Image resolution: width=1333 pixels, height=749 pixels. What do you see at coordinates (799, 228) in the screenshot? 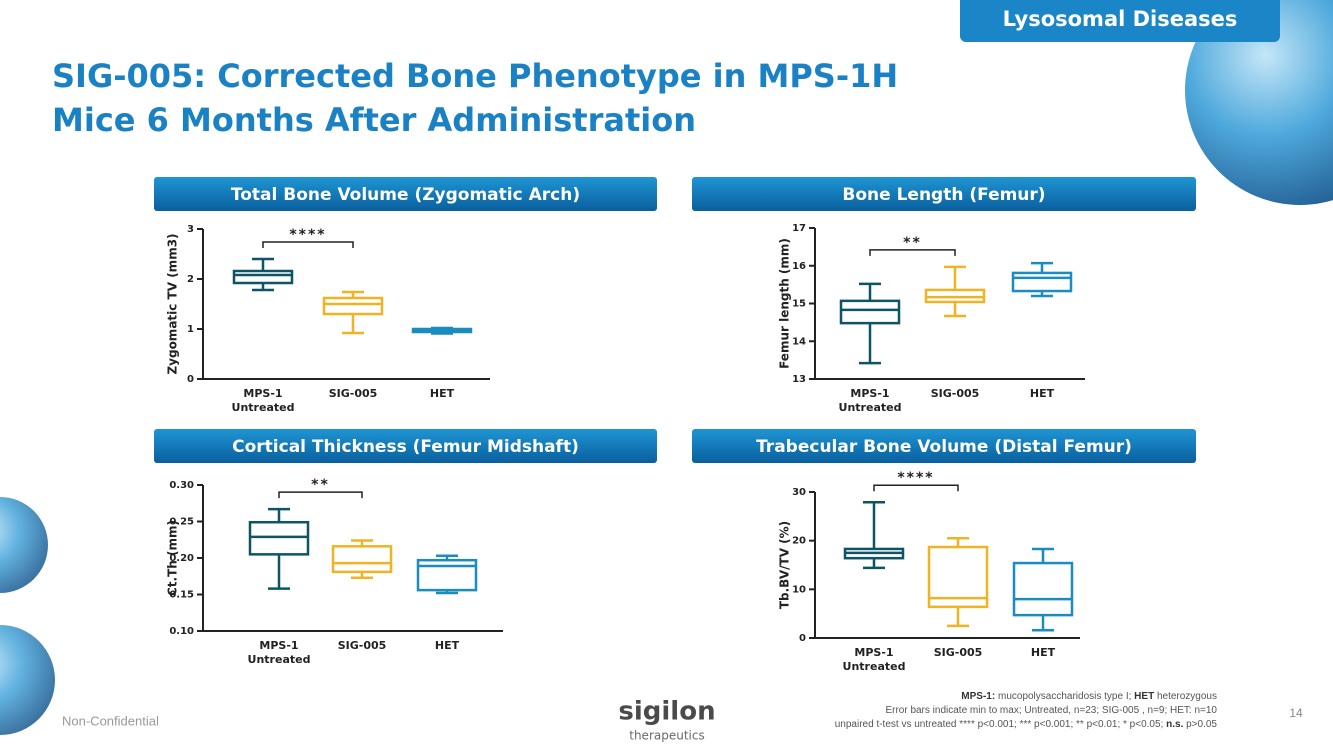
I see `y-tick-label: 17` at bounding box center [799, 228].